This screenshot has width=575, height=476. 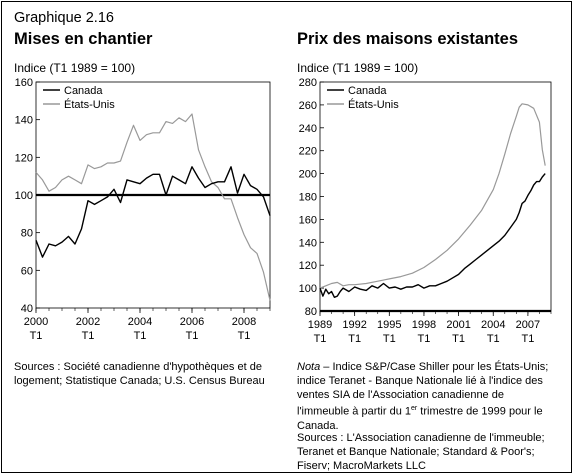 What do you see at coordinates (308, 83) in the screenshot?
I see `right-y-tick-label: 280` at bounding box center [308, 83].